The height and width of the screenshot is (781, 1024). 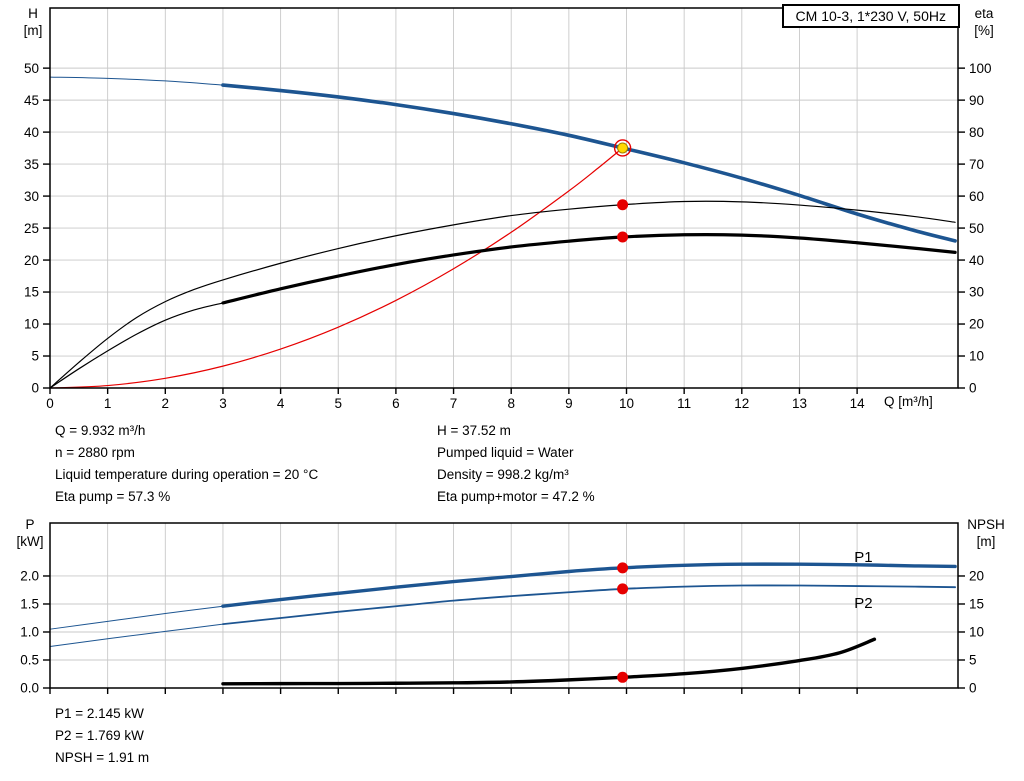 What do you see at coordinates (30, 533) in the screenshot?
I see `p-axis-title: P [kW]` at bounding box center [30, 533].